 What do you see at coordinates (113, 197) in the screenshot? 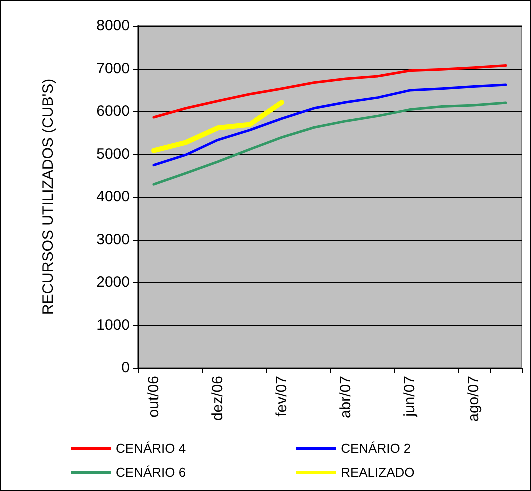
I see `y-tick-label: 4000` at bounding box center [113, 197].